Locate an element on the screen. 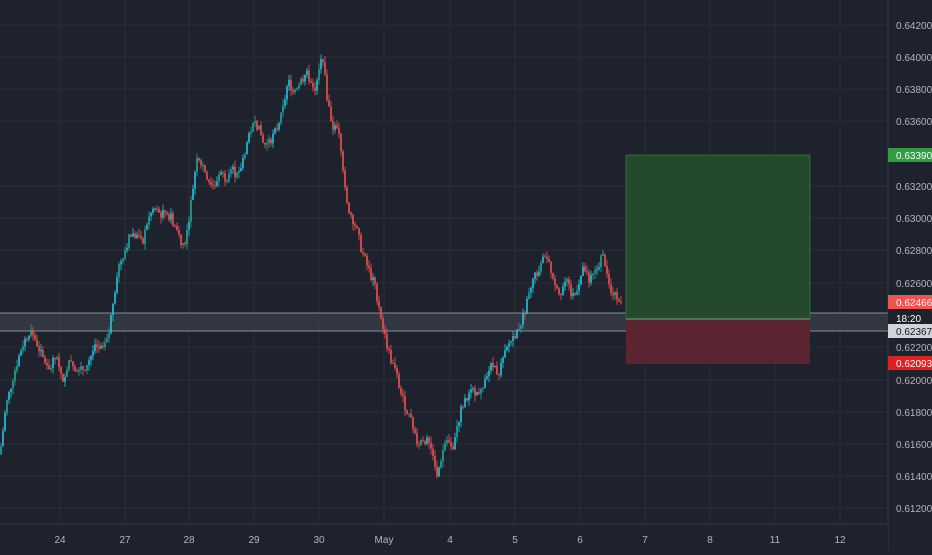 The image size is (932, 555). price-tick-label: 0.61400 is located at coordinates (914, 477).